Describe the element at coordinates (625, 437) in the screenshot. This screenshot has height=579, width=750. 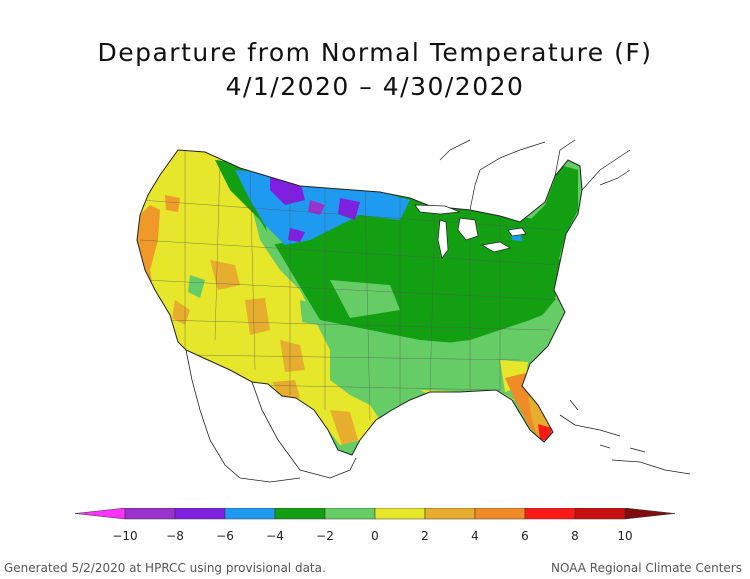
I see `caribbean-outline` at that location.